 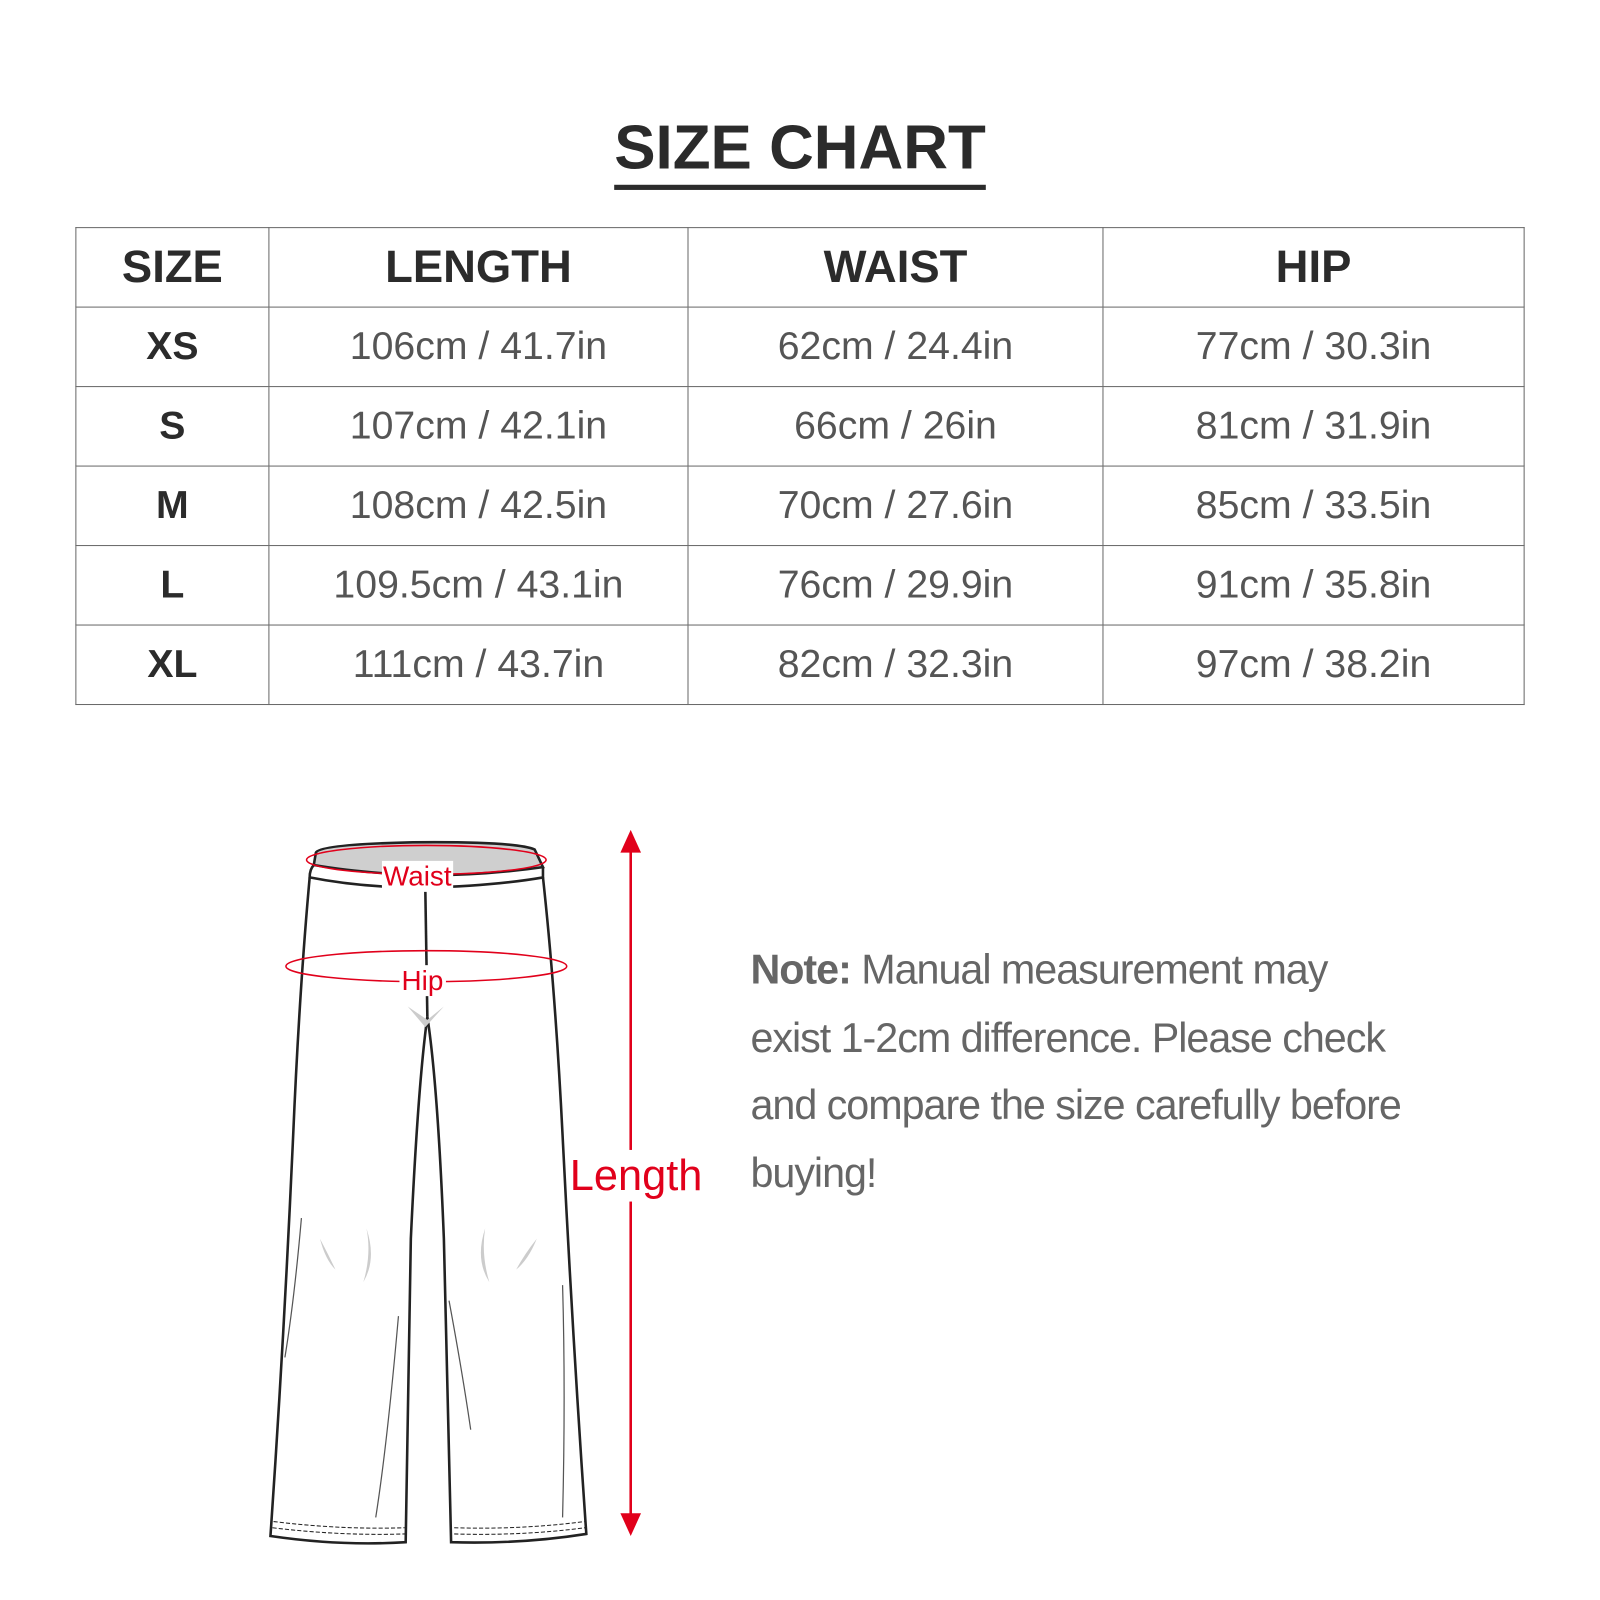 I want to click on size-cell: S, so click(x=172, y=426).